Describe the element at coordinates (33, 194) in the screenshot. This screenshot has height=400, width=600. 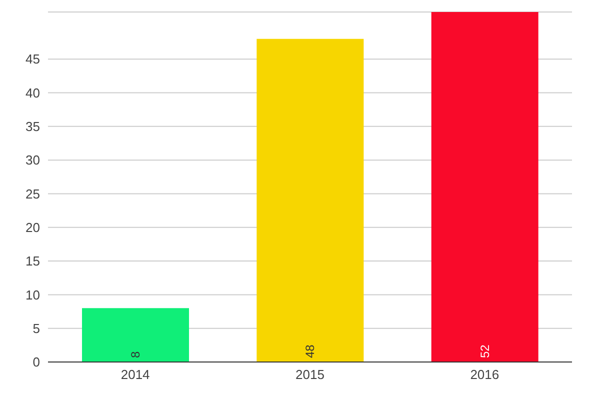
I see `y-tick-label: 25` at that location.